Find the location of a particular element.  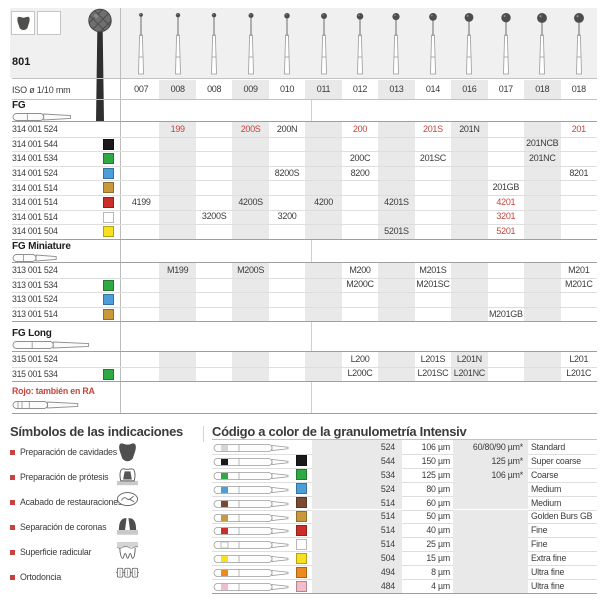

bur-number-cell: 3200 is located at coordinates (287, 216).